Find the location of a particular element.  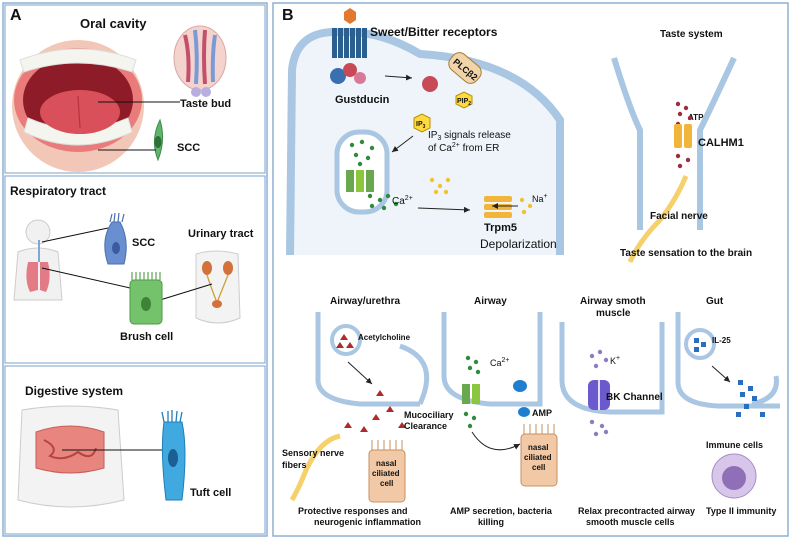

released-triangles is located at coordinates (375, 411).